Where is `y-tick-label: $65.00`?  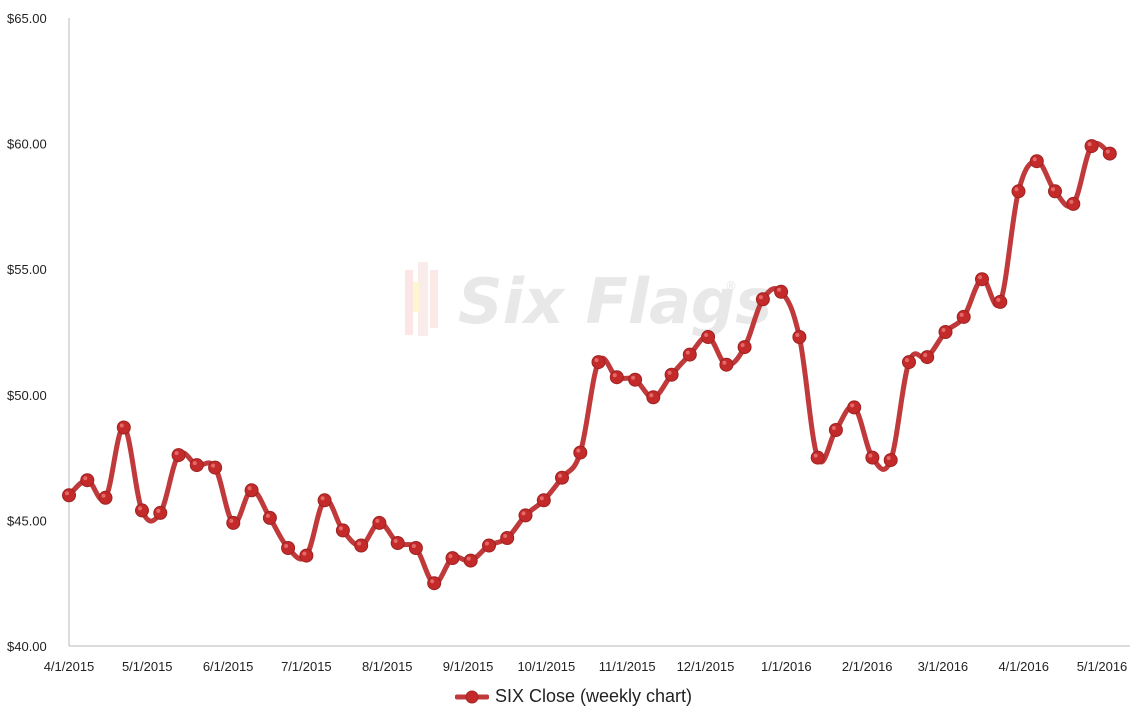 y-tick-label: $65.00 is located at coordinates (27, 18).